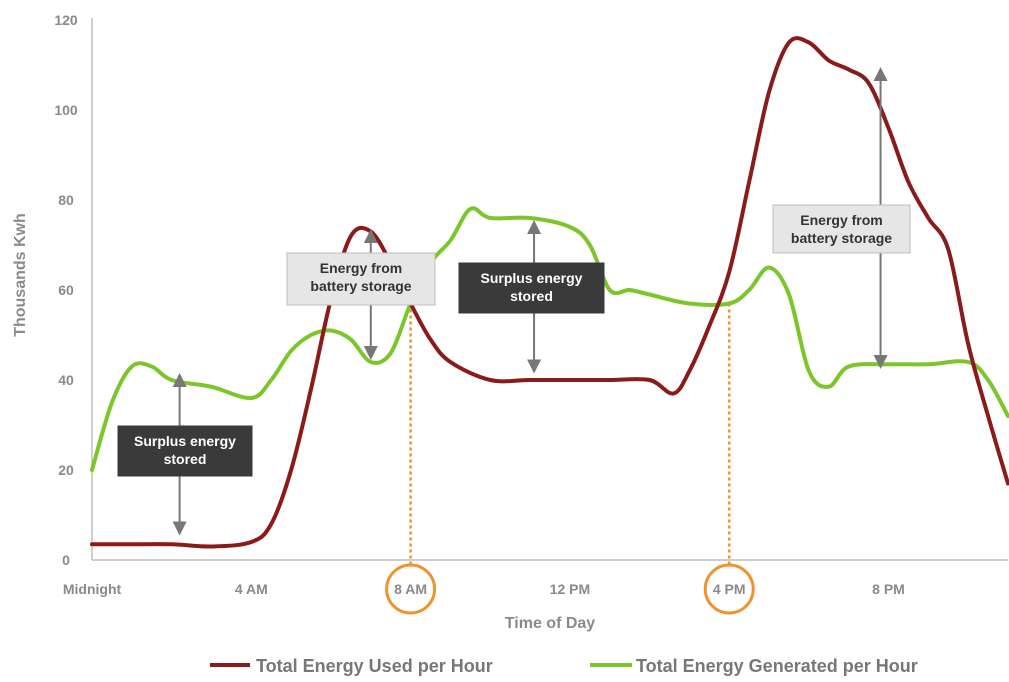 The height and width of the screenshot is (682, 1009). Describe the element at coordinates (66, 200) in the screenshot. I see `y-tick-label: 80` at that location.